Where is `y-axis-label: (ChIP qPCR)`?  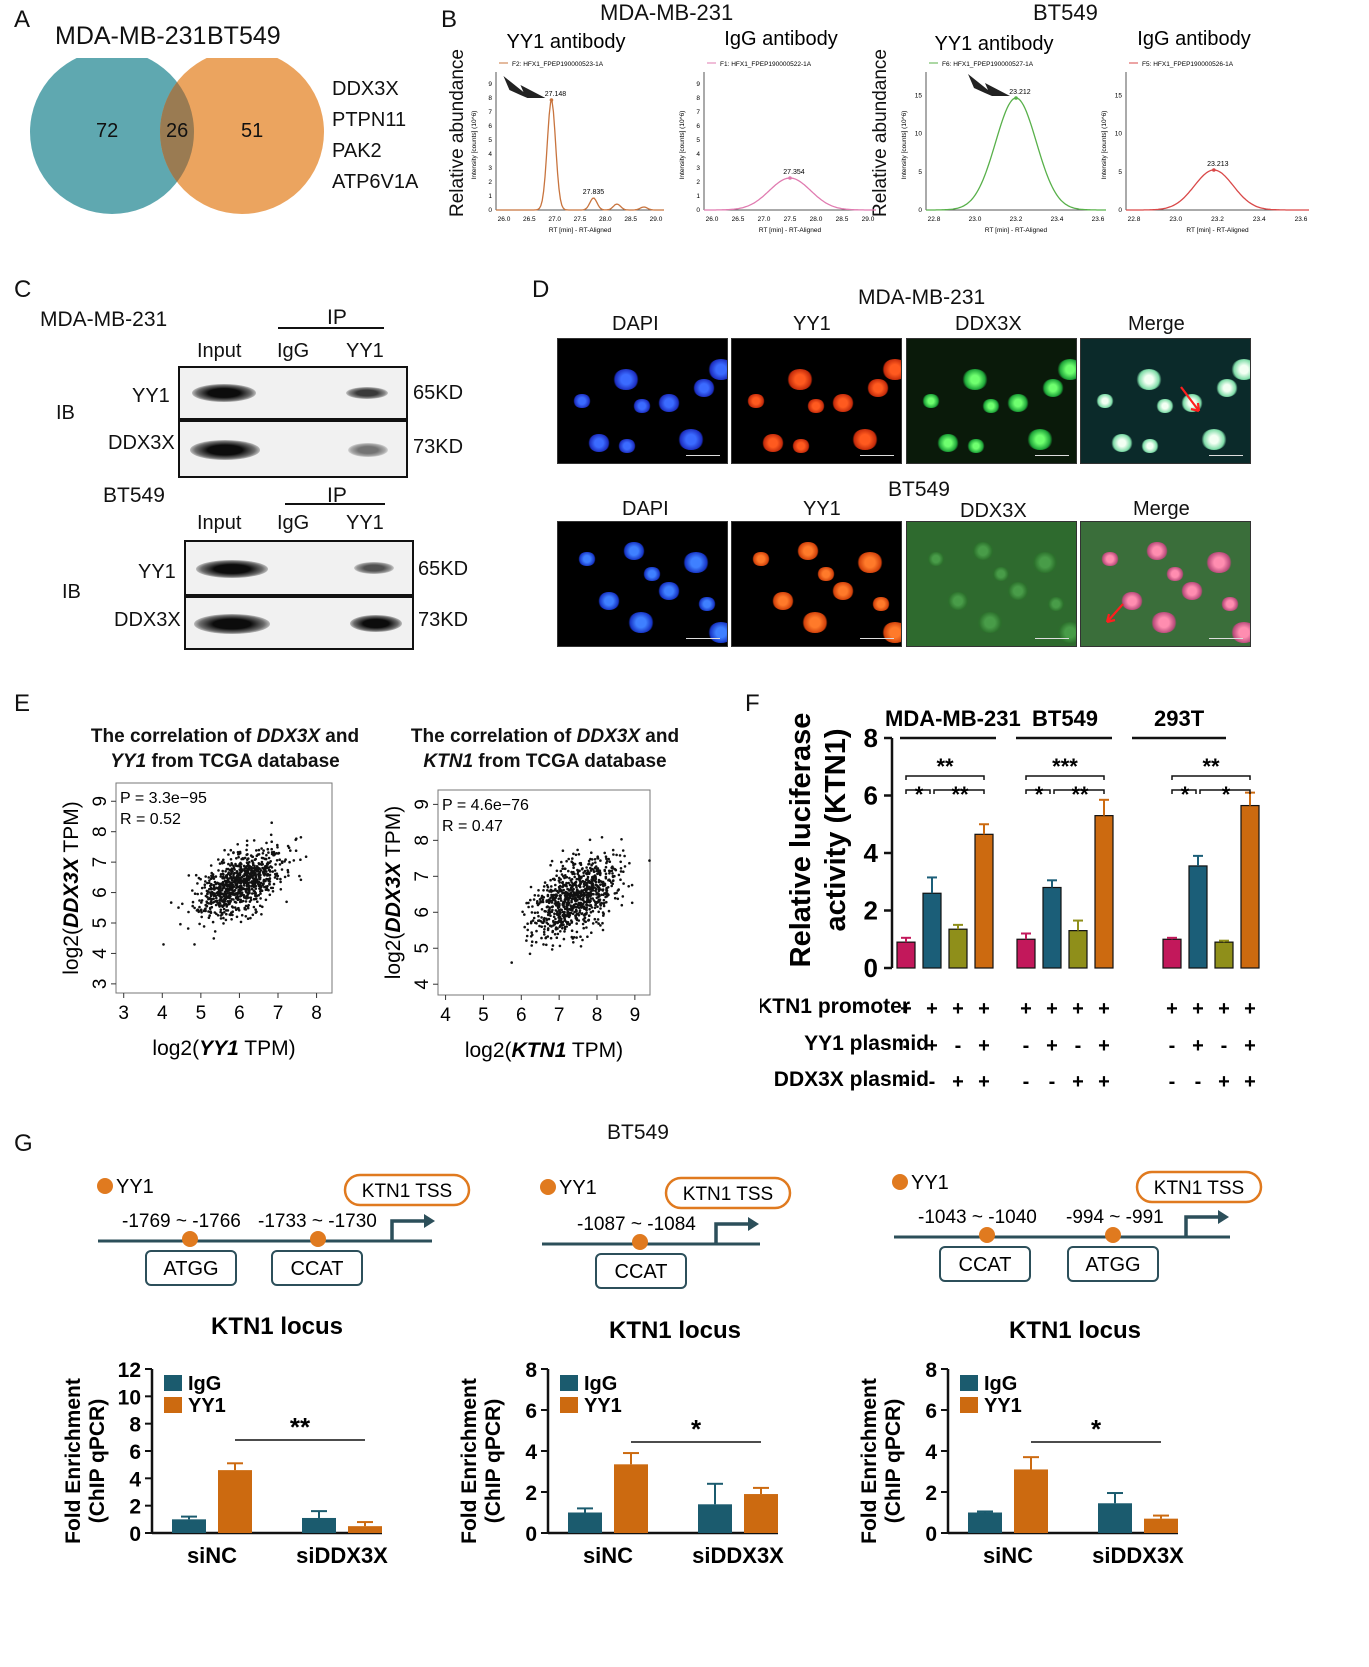 y-axis-label: (ChIP qPCR) is located at coordinates (493, 1461).